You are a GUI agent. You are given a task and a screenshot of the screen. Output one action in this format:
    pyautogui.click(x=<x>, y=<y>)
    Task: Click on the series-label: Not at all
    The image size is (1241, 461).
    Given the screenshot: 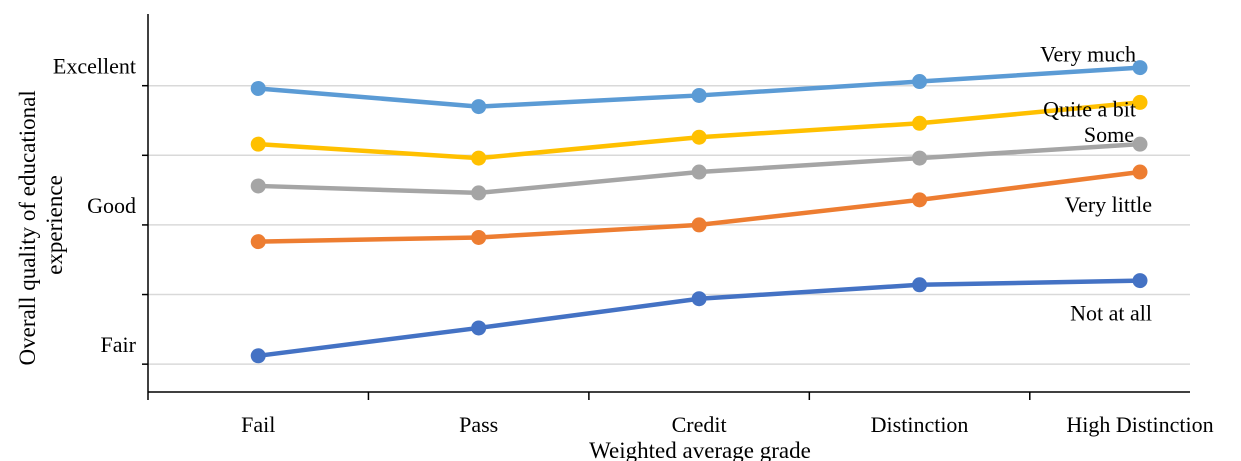 What is the action you would take?
    pyautogui.click(x=1111, y=313)
    